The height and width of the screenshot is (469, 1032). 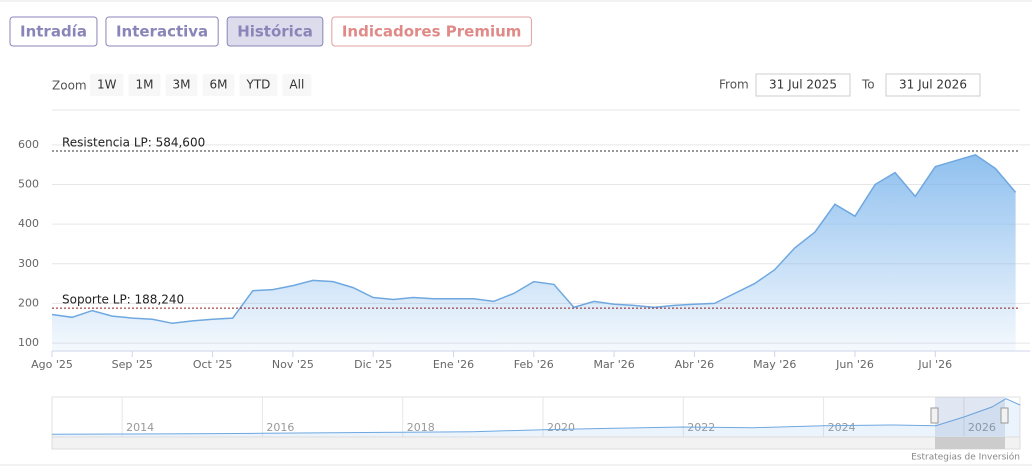 I want to click on navigator-tick-label: 2018, so click(x=421, y=427).